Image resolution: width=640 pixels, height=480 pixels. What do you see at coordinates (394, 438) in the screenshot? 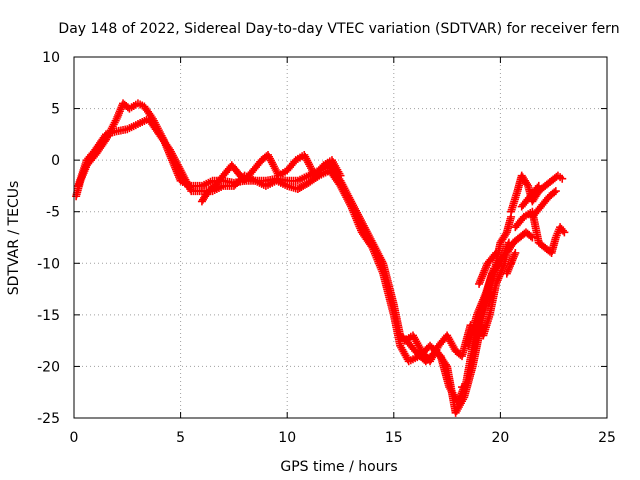
I see `x-tick-label: 15` at bounding box center [394, 438].